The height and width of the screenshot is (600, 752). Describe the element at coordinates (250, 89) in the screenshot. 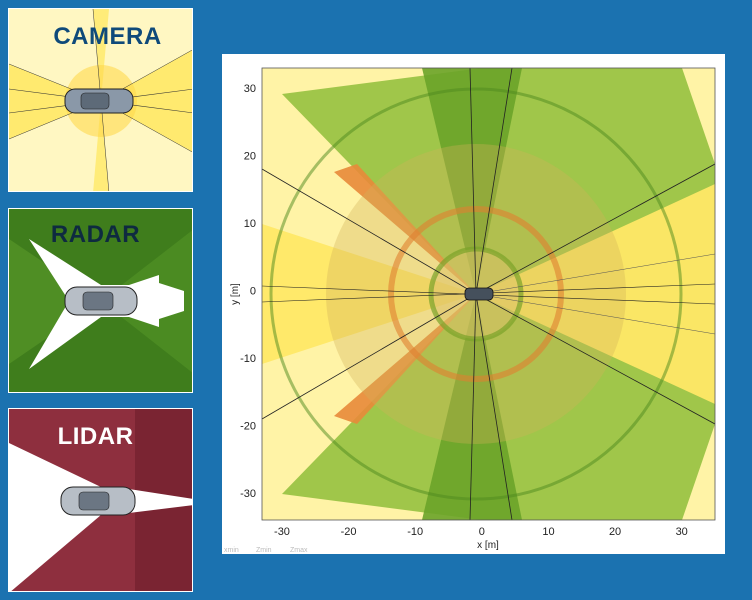

I see `y-tick-label: 30` at that location.